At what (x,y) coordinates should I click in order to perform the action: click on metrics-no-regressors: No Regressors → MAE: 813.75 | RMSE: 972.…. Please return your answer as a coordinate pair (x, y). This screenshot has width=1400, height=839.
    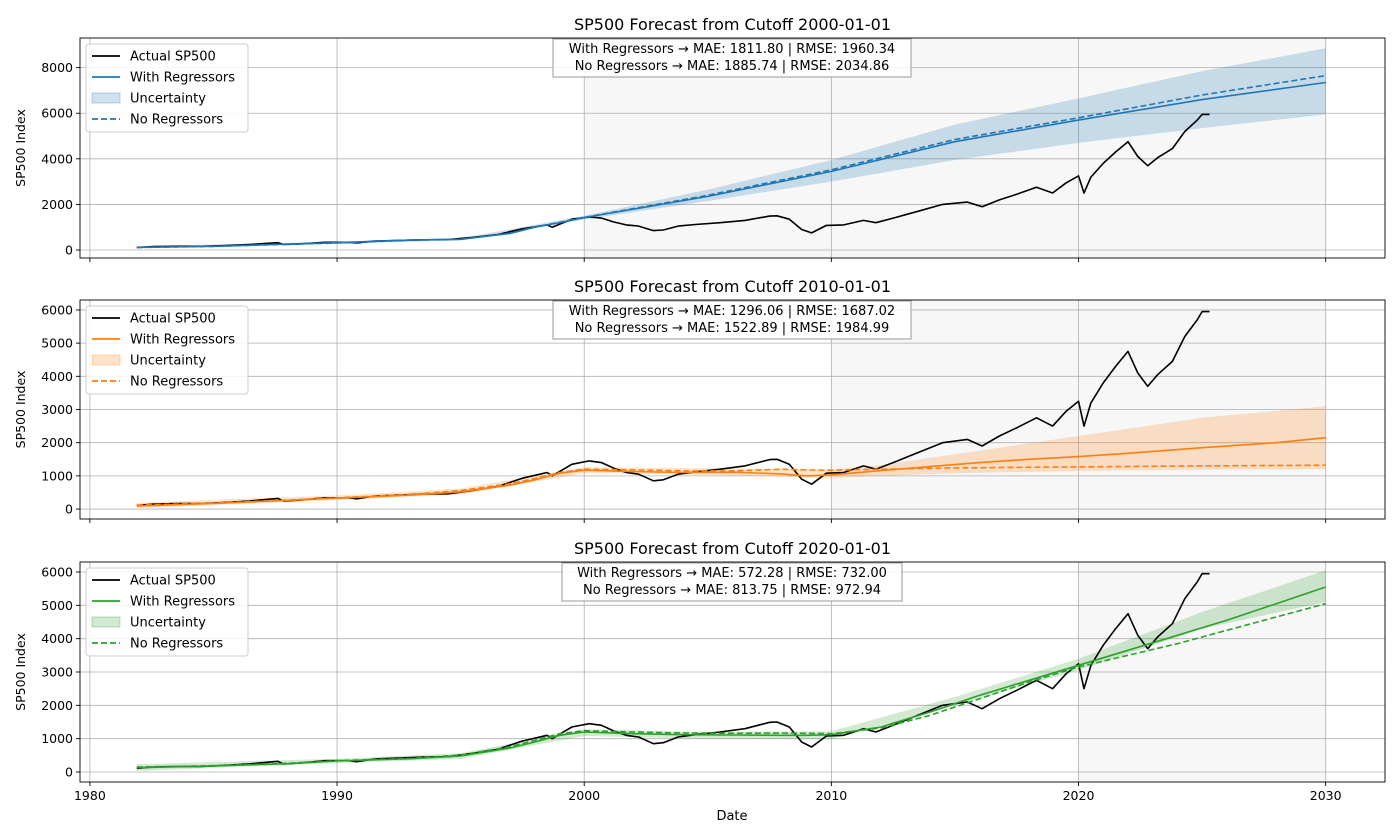
    Looking at the image, I should click on (732, 590).